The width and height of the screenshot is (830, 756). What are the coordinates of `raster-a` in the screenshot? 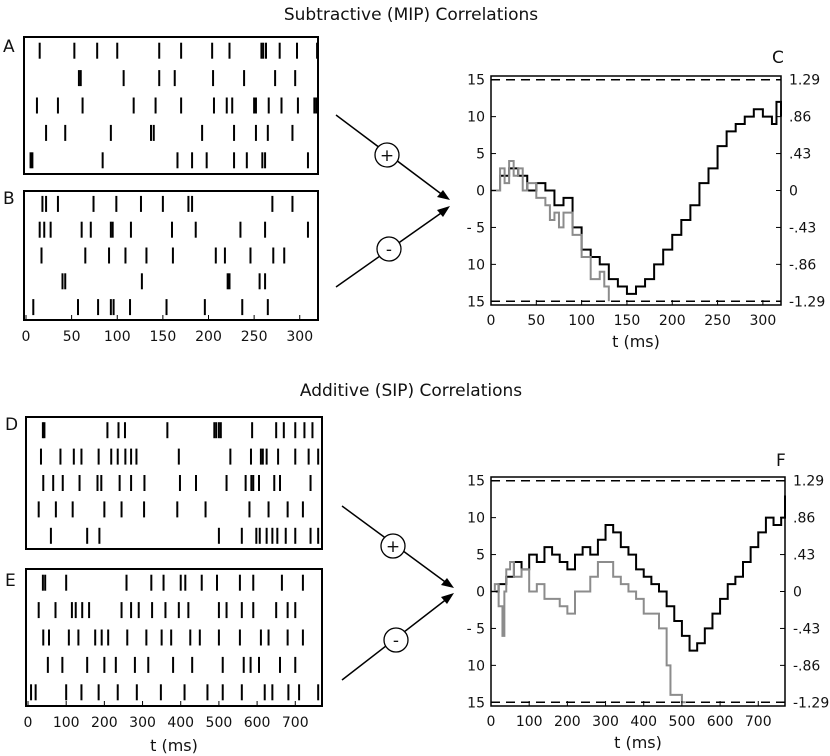 It's located at (171, 105).